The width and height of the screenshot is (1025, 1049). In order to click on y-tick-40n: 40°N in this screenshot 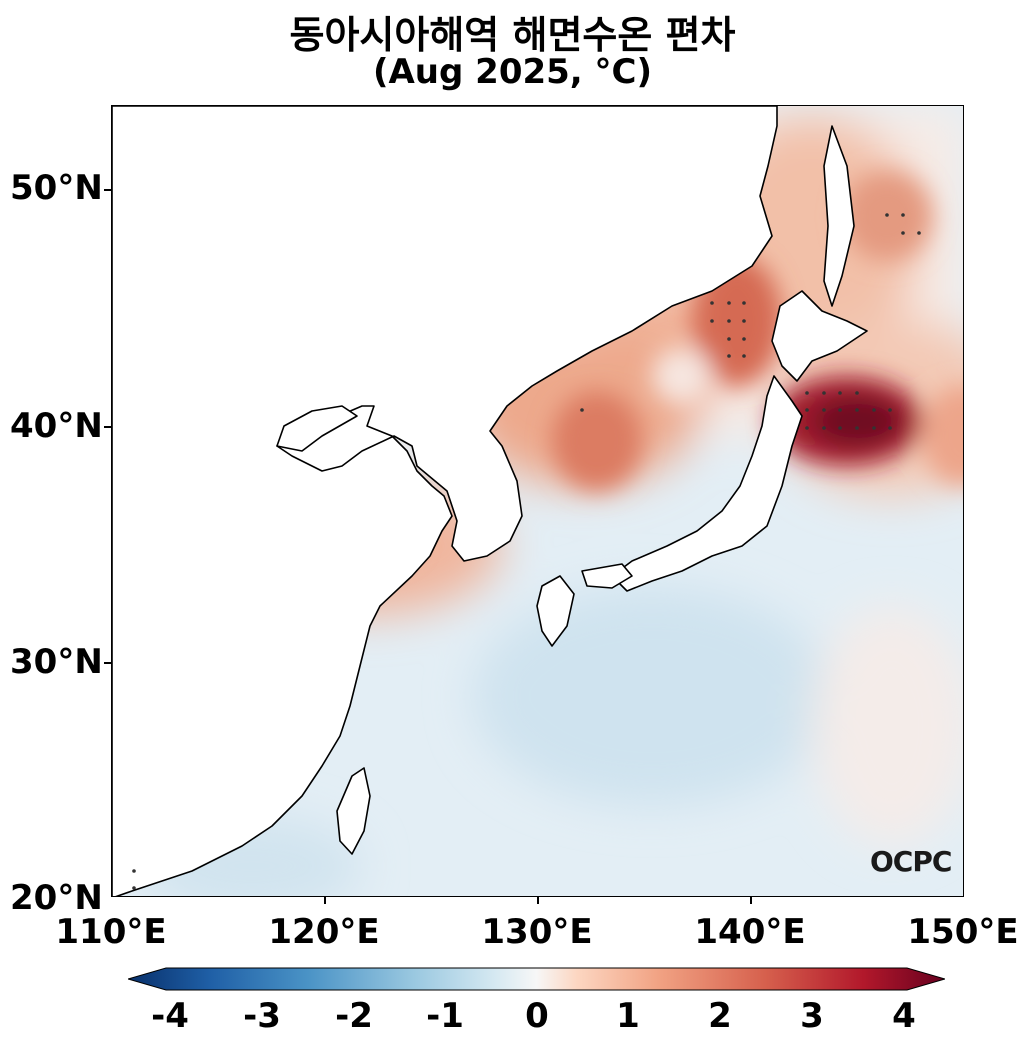, I will do `click(56, 426)`.